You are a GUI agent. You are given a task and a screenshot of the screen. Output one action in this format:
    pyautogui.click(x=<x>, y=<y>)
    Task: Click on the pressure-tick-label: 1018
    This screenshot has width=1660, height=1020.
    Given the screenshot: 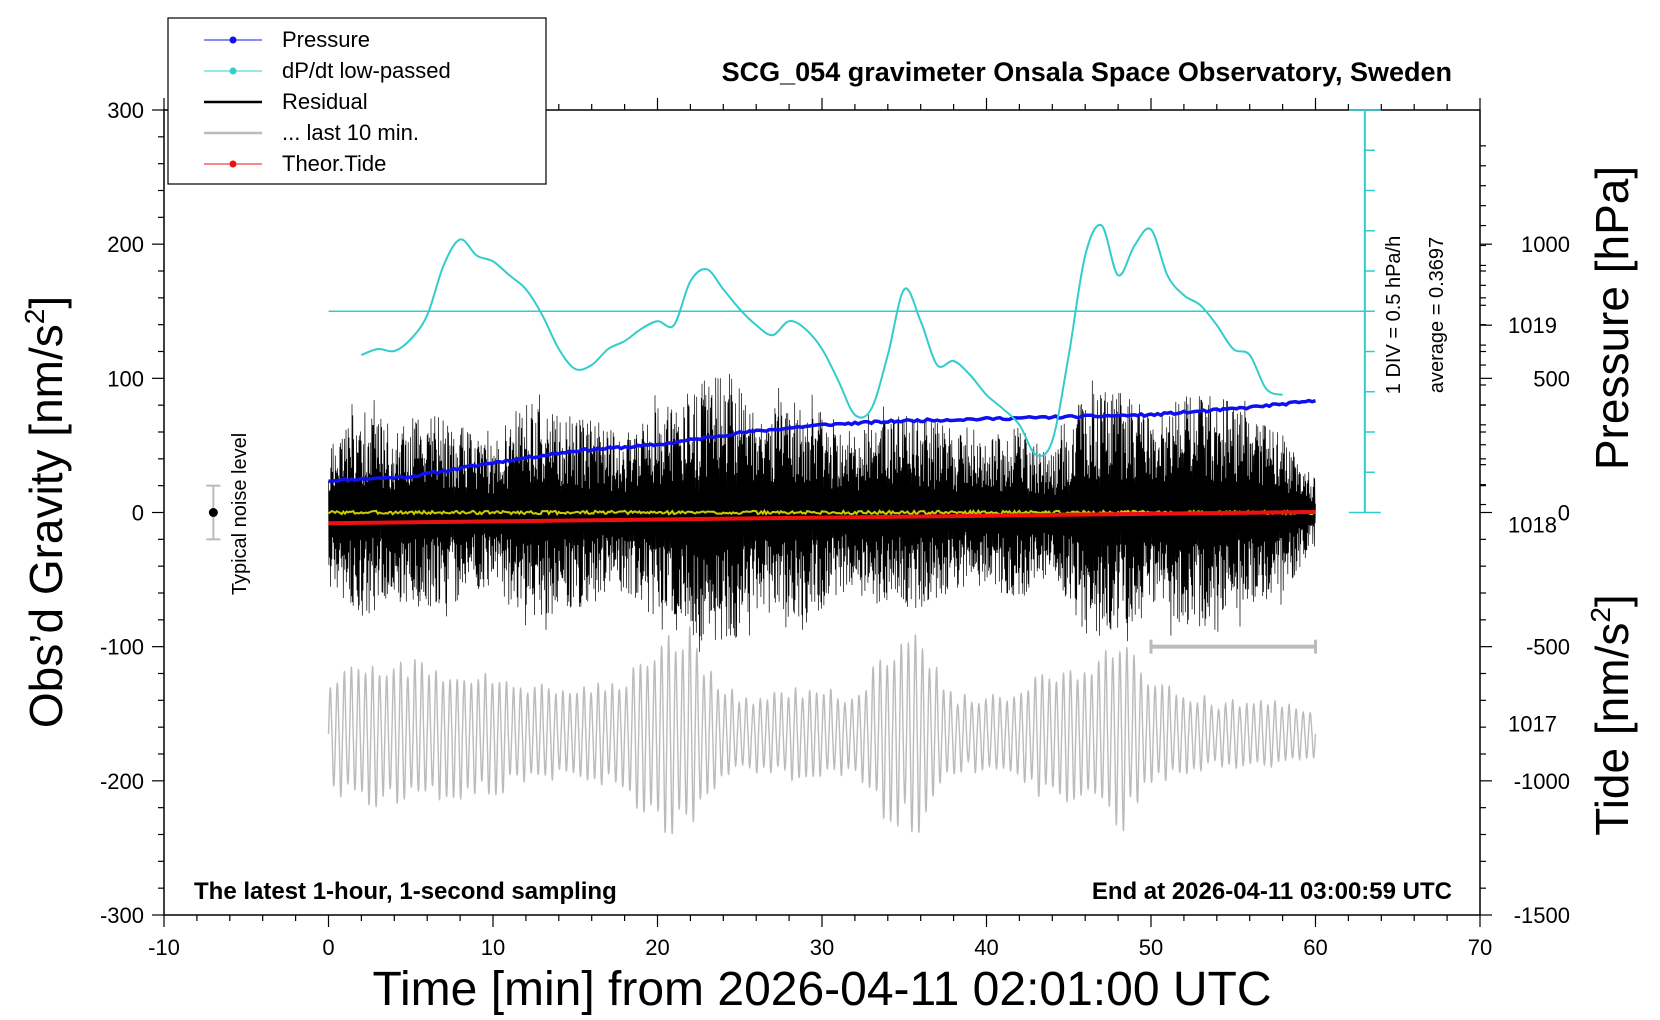 What is the action you would take?
    pyautogui.click(x=1532, y=524)
    